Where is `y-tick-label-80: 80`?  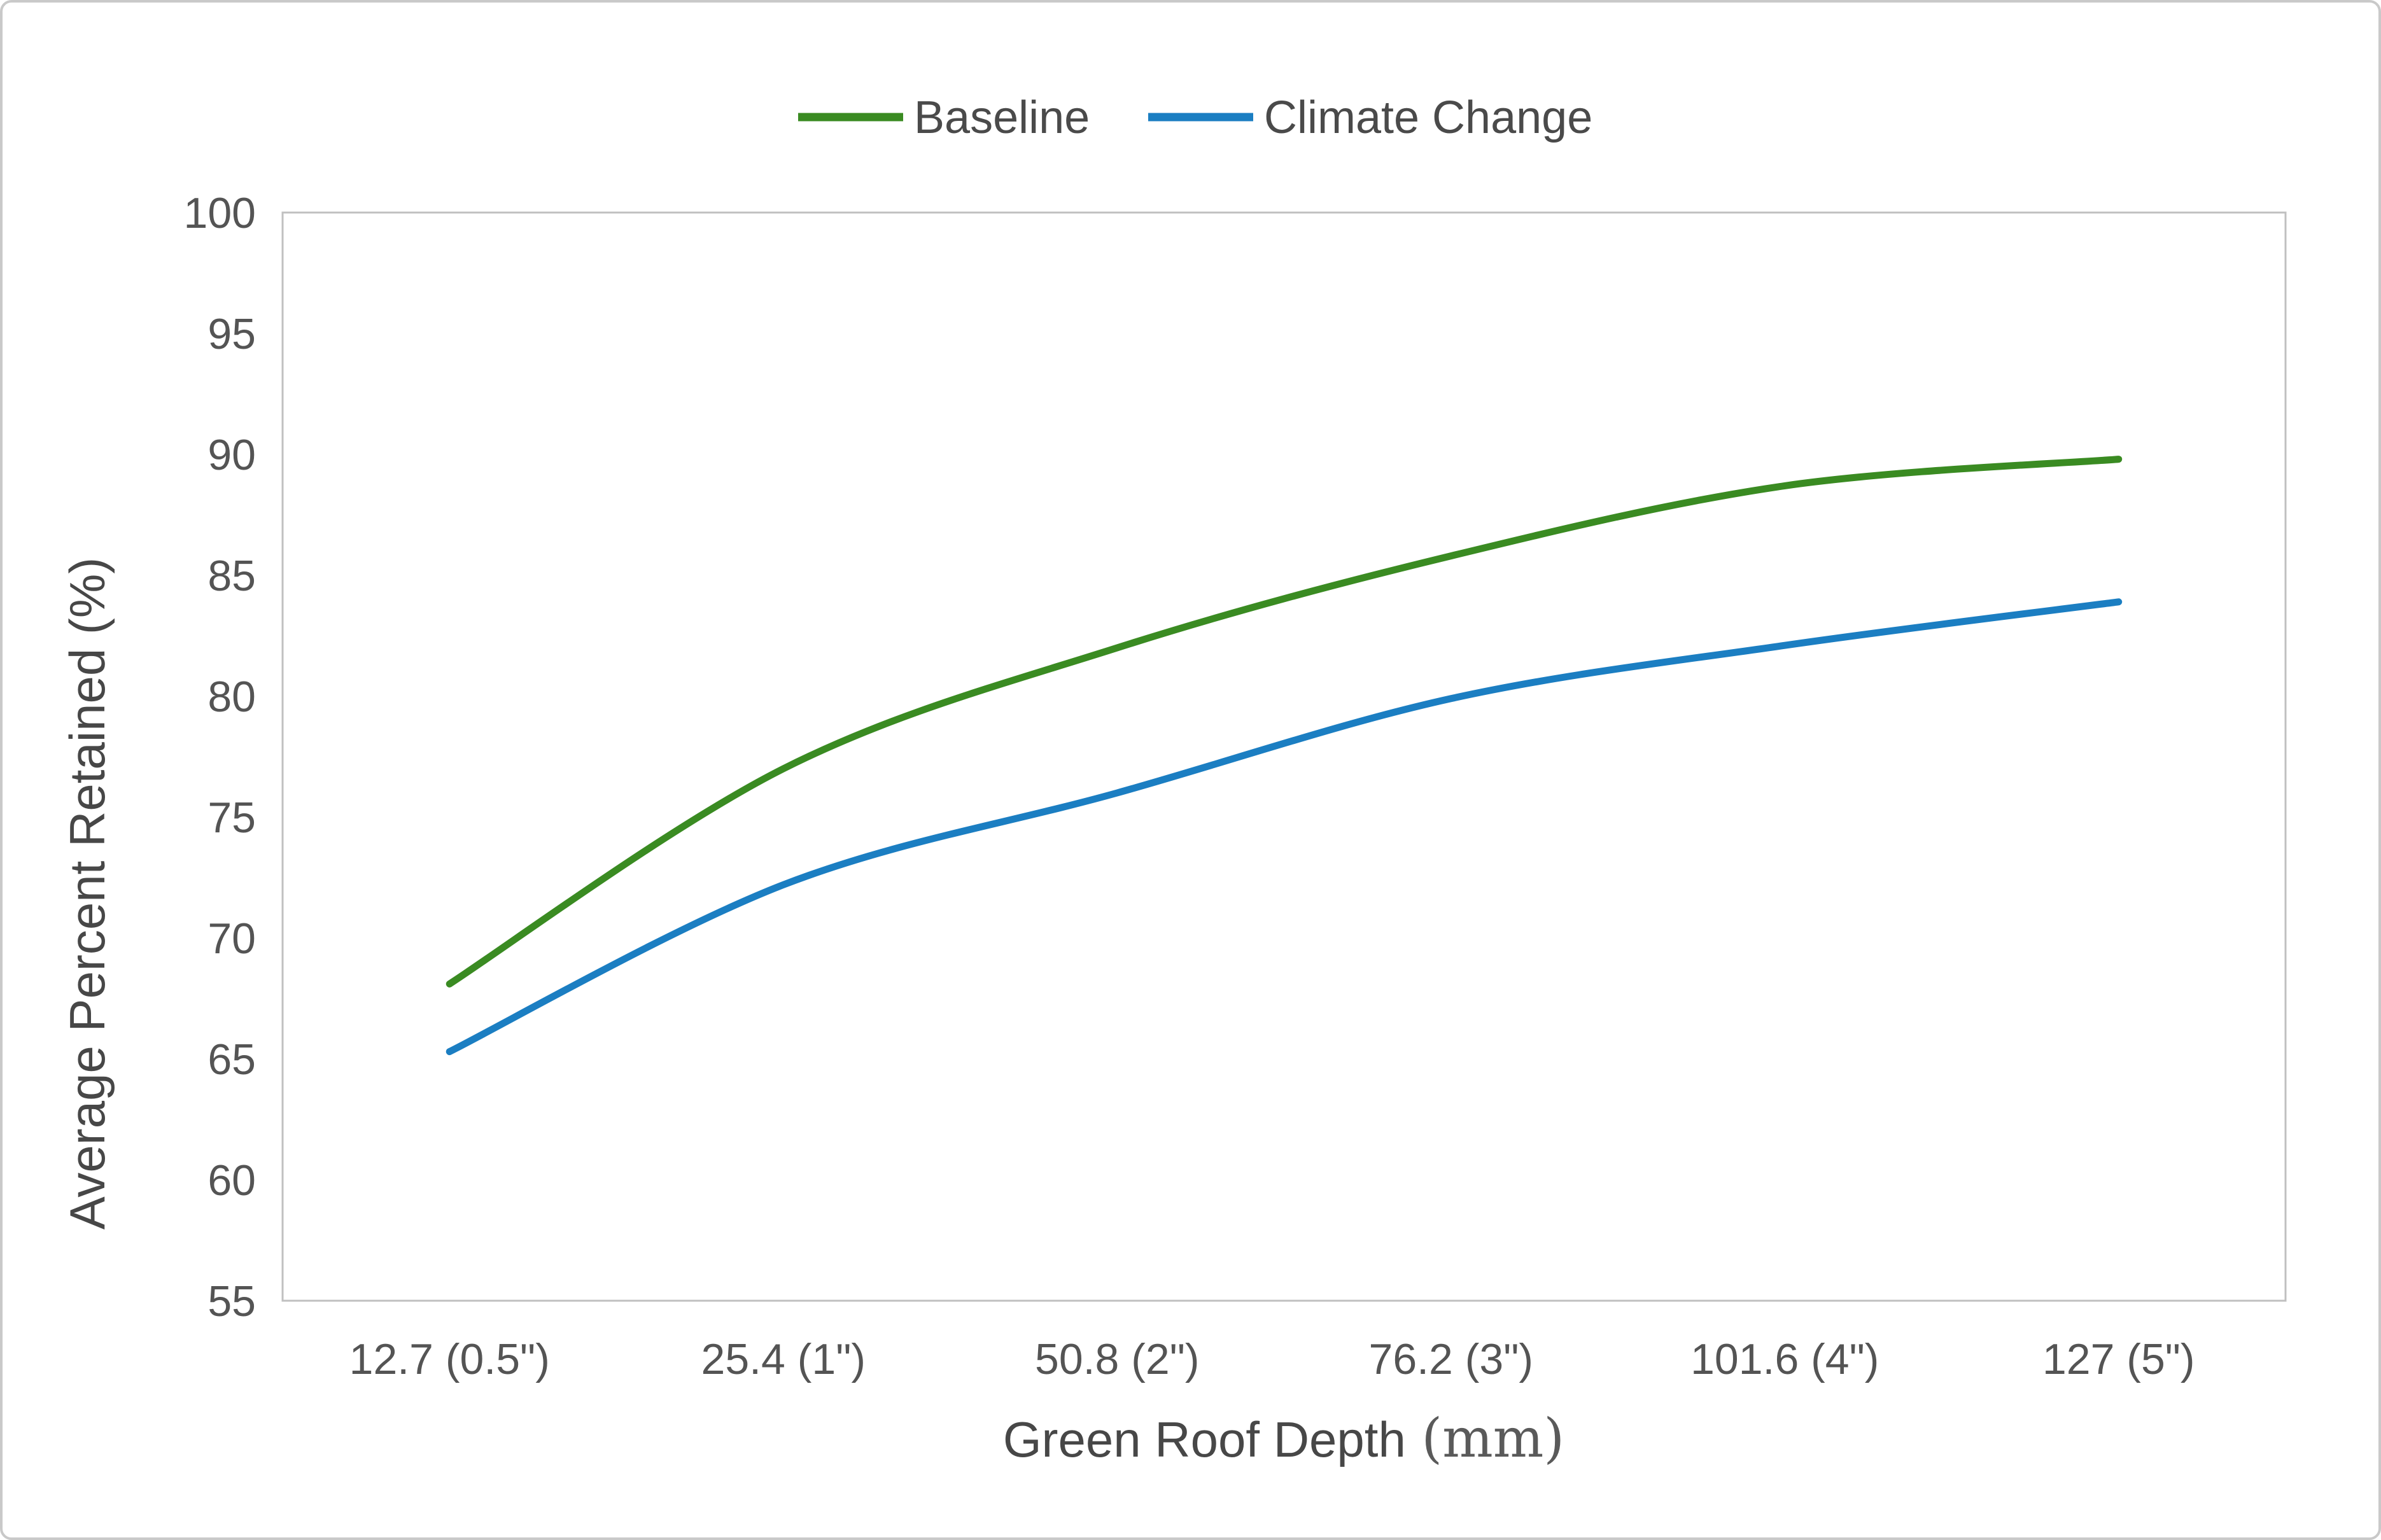 y-tick-label-80: 80 is located at coordinates (231, 697).